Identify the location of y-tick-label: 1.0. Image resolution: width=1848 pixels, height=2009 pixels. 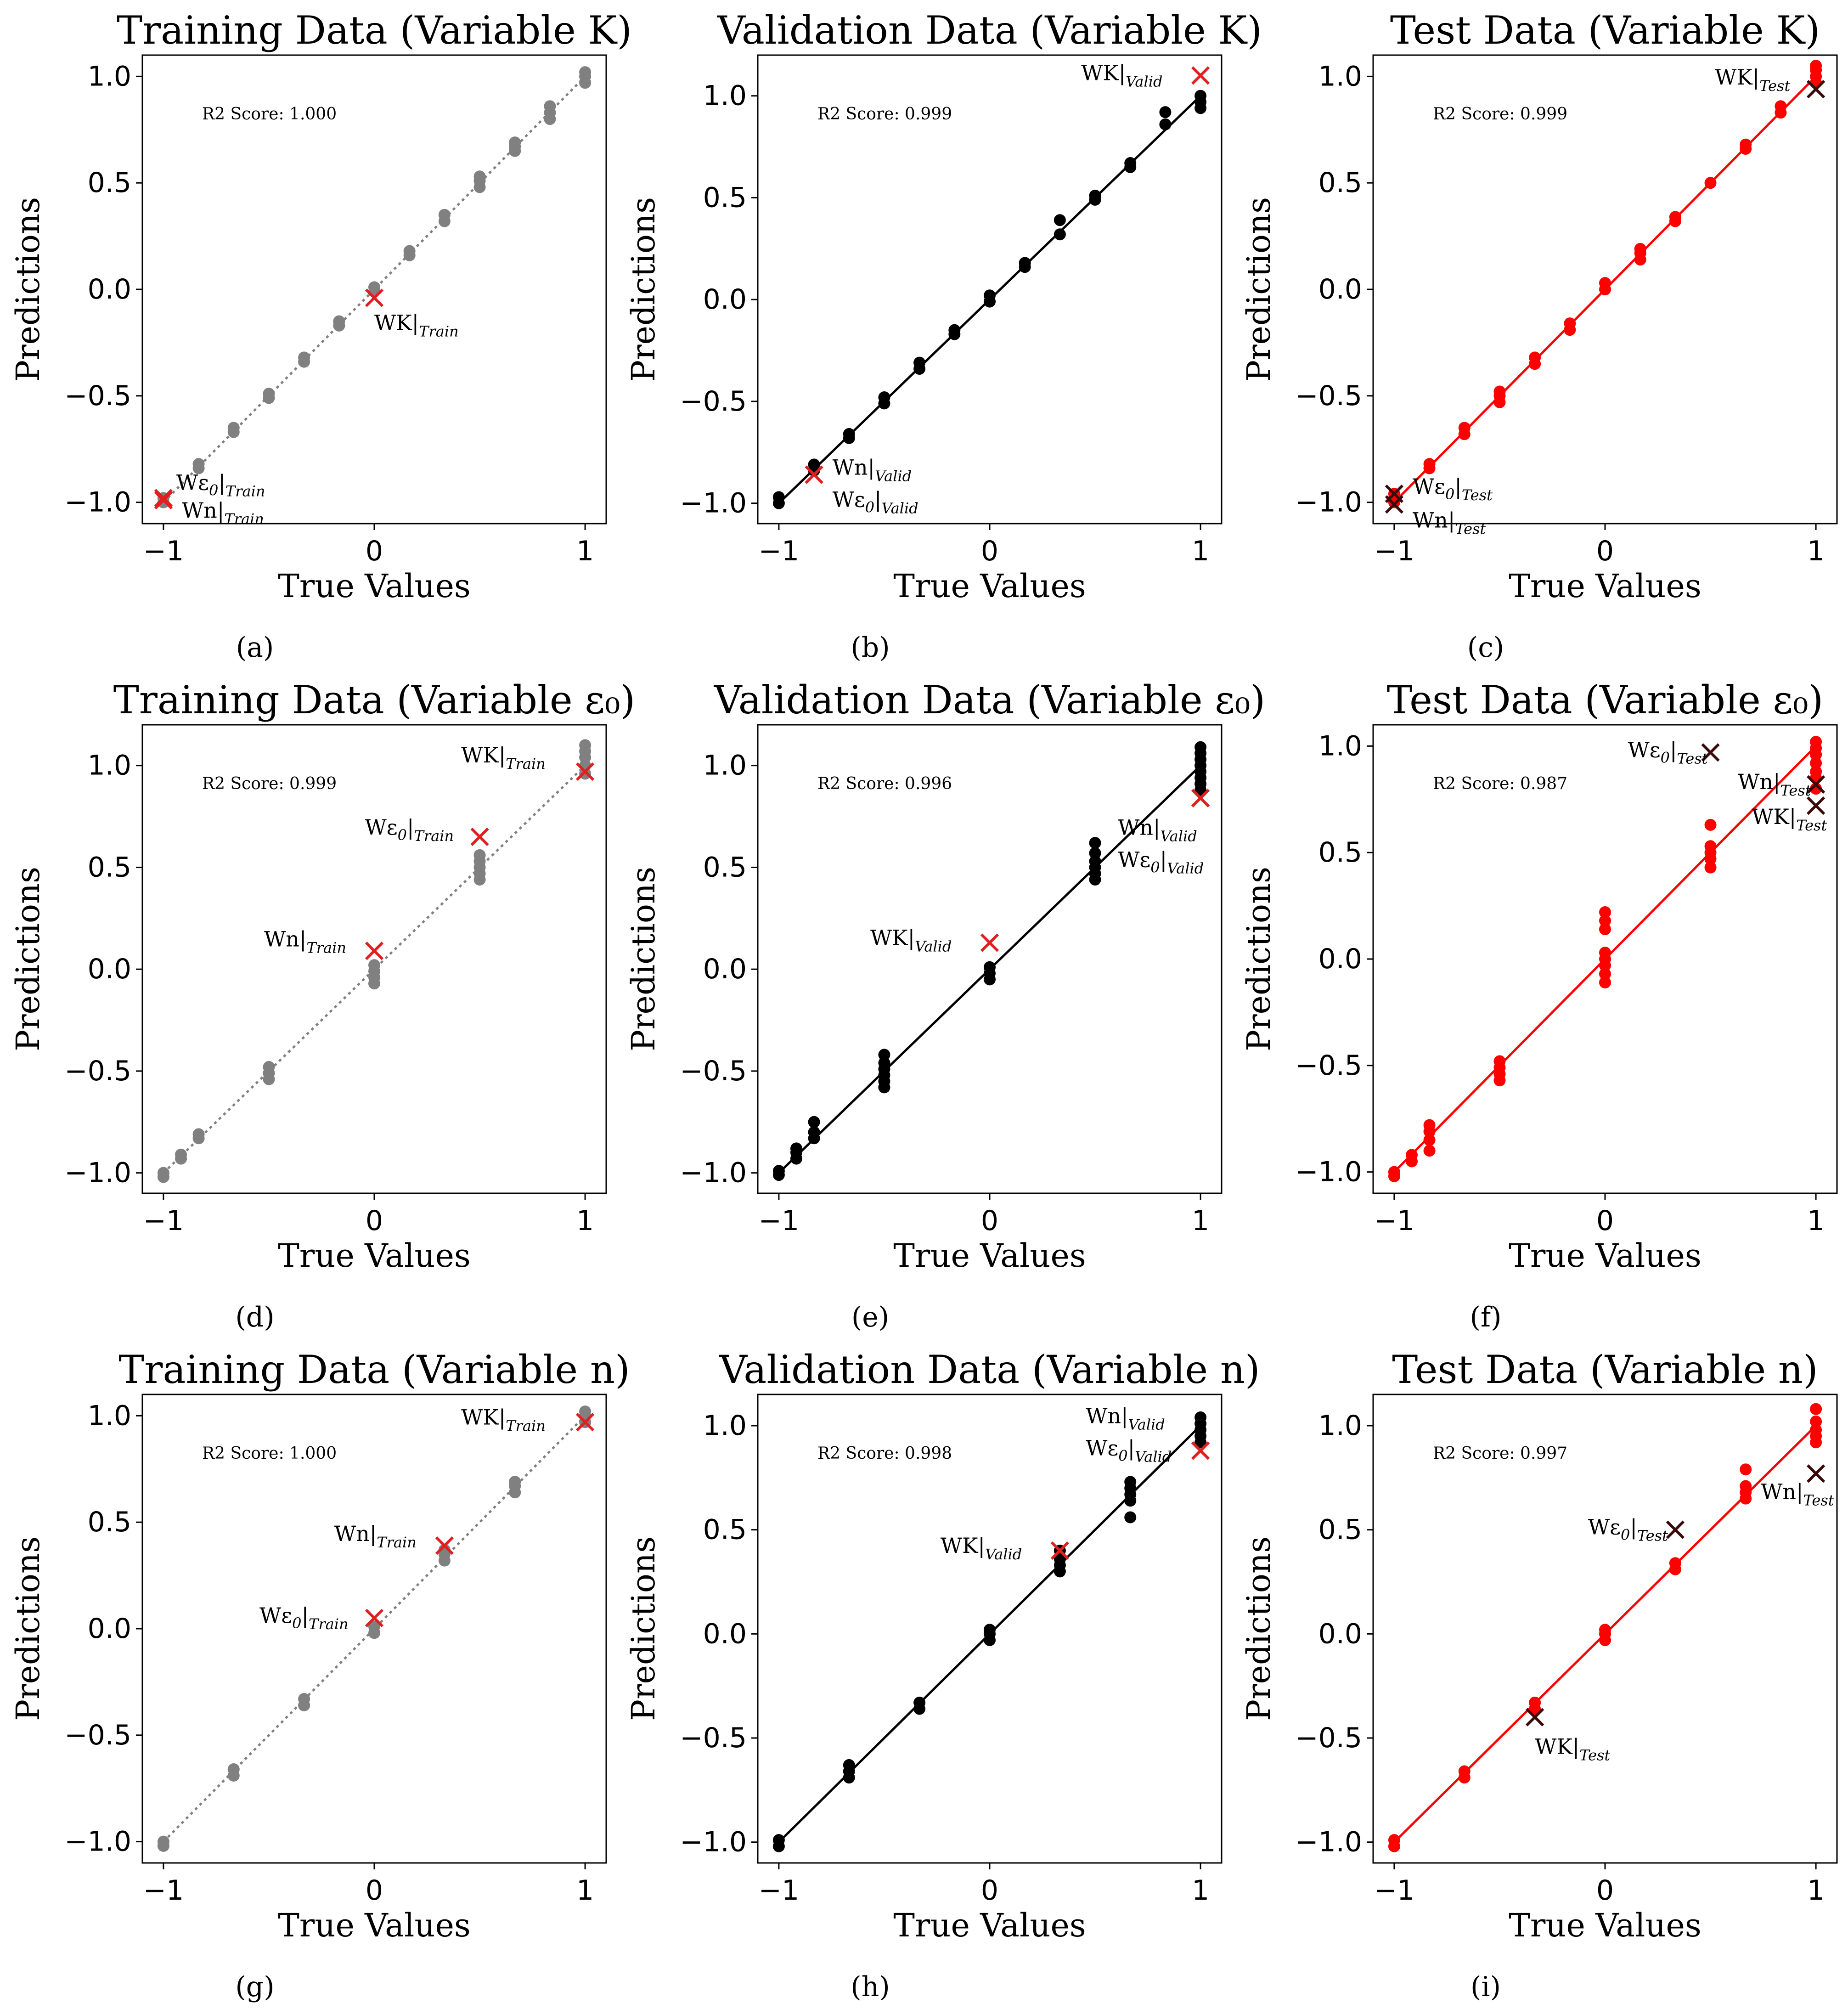
(725, 96).